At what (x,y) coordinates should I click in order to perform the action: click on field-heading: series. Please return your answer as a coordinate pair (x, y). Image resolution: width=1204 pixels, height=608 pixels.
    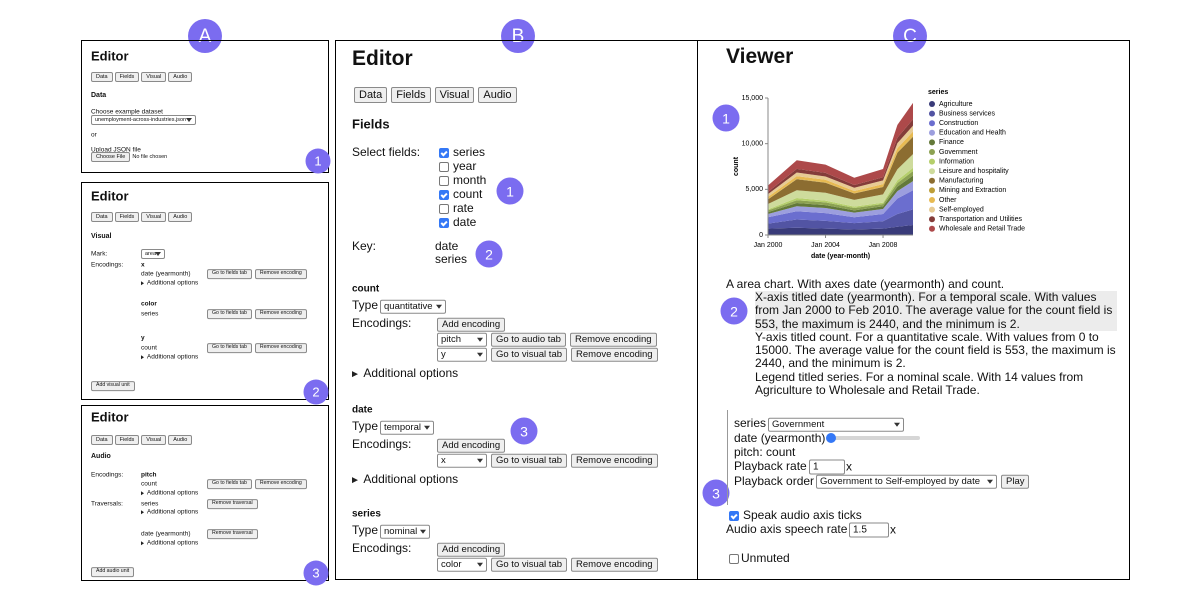
    Looking at the image, I should click on (366, 514).